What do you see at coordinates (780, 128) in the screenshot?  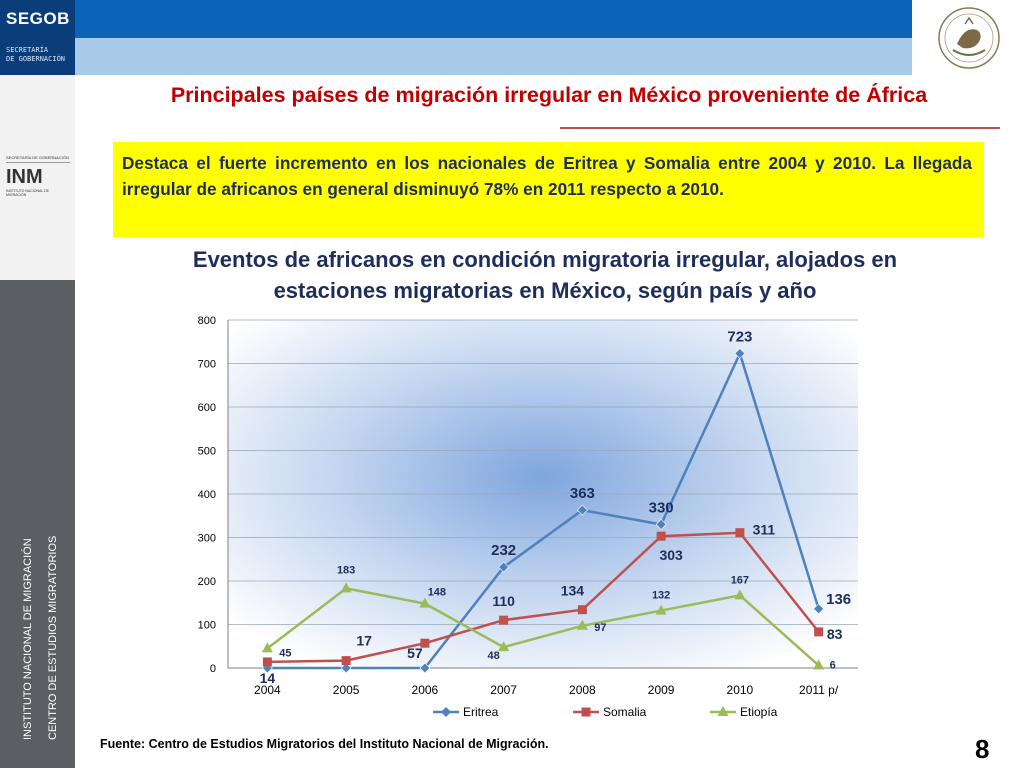 I see `title-underline` at bounding box center [780, 128].